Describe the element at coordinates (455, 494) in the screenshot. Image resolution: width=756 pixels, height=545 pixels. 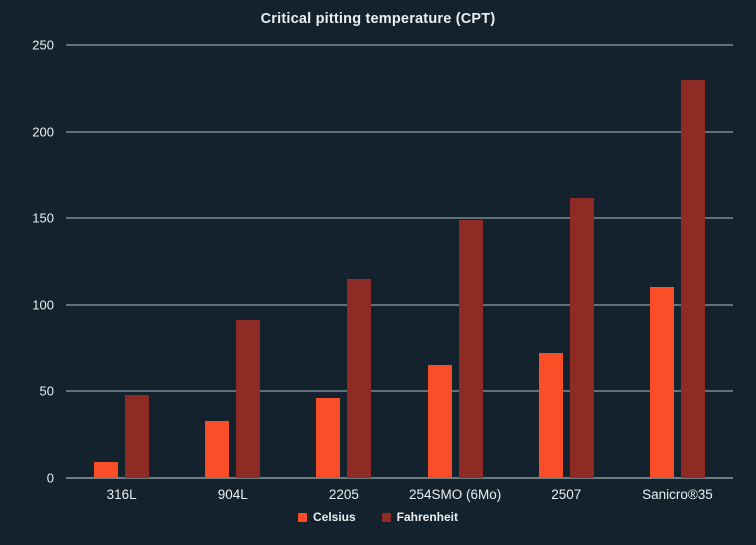
I see `x-axis-label-254smo-6mo: 254SMO (6Mo)` at that location.